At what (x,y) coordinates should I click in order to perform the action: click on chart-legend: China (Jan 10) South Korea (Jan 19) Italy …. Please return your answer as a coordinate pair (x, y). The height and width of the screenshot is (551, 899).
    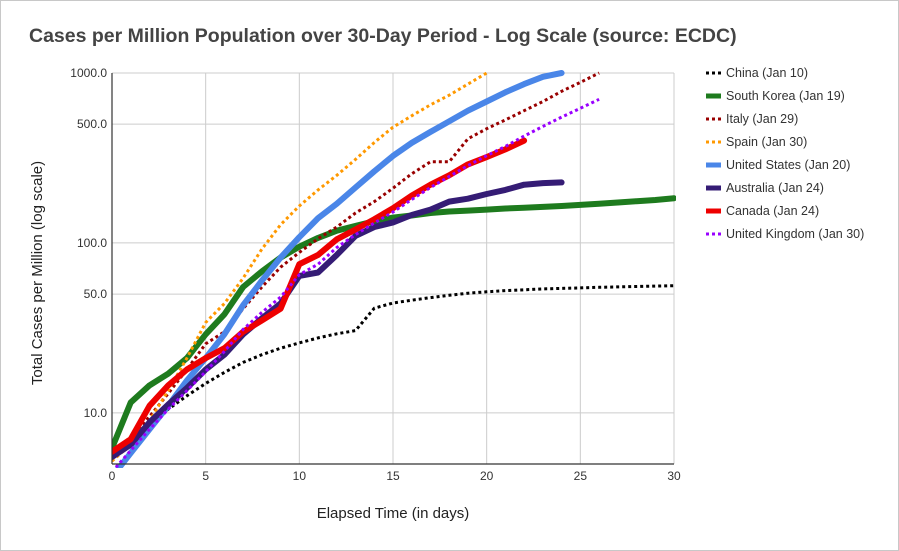
    Looking at the image, I should click on (785, 153).